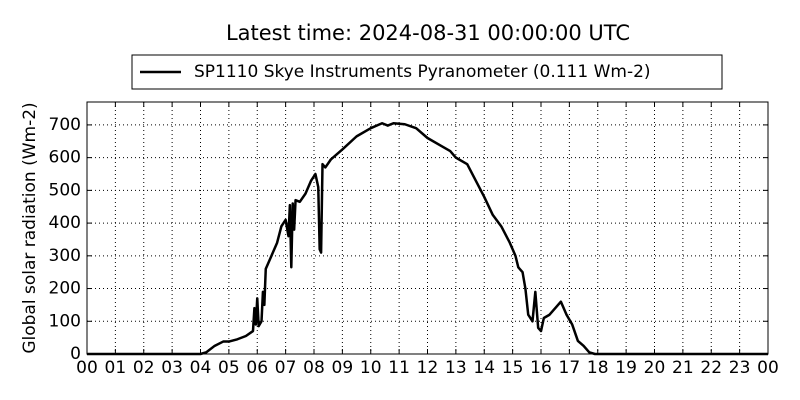  Describe the element at coordinates (30, 227) in the screenshot. I see `y-axis-label: Global solar radiation (Wm-2)` at that location.